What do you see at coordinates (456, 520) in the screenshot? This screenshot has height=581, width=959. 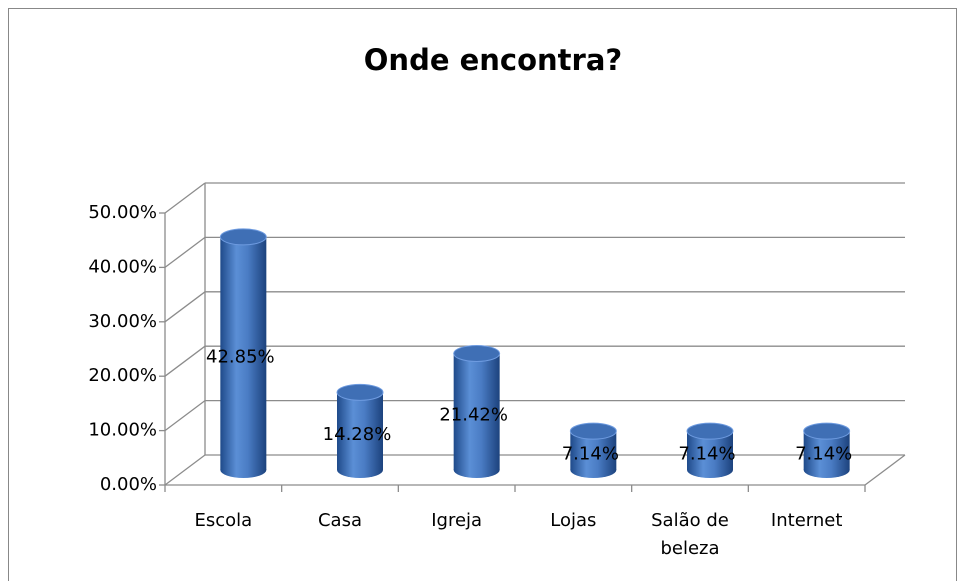 I see `x-tick-label: Igreja` at bounding box center [456, 520].